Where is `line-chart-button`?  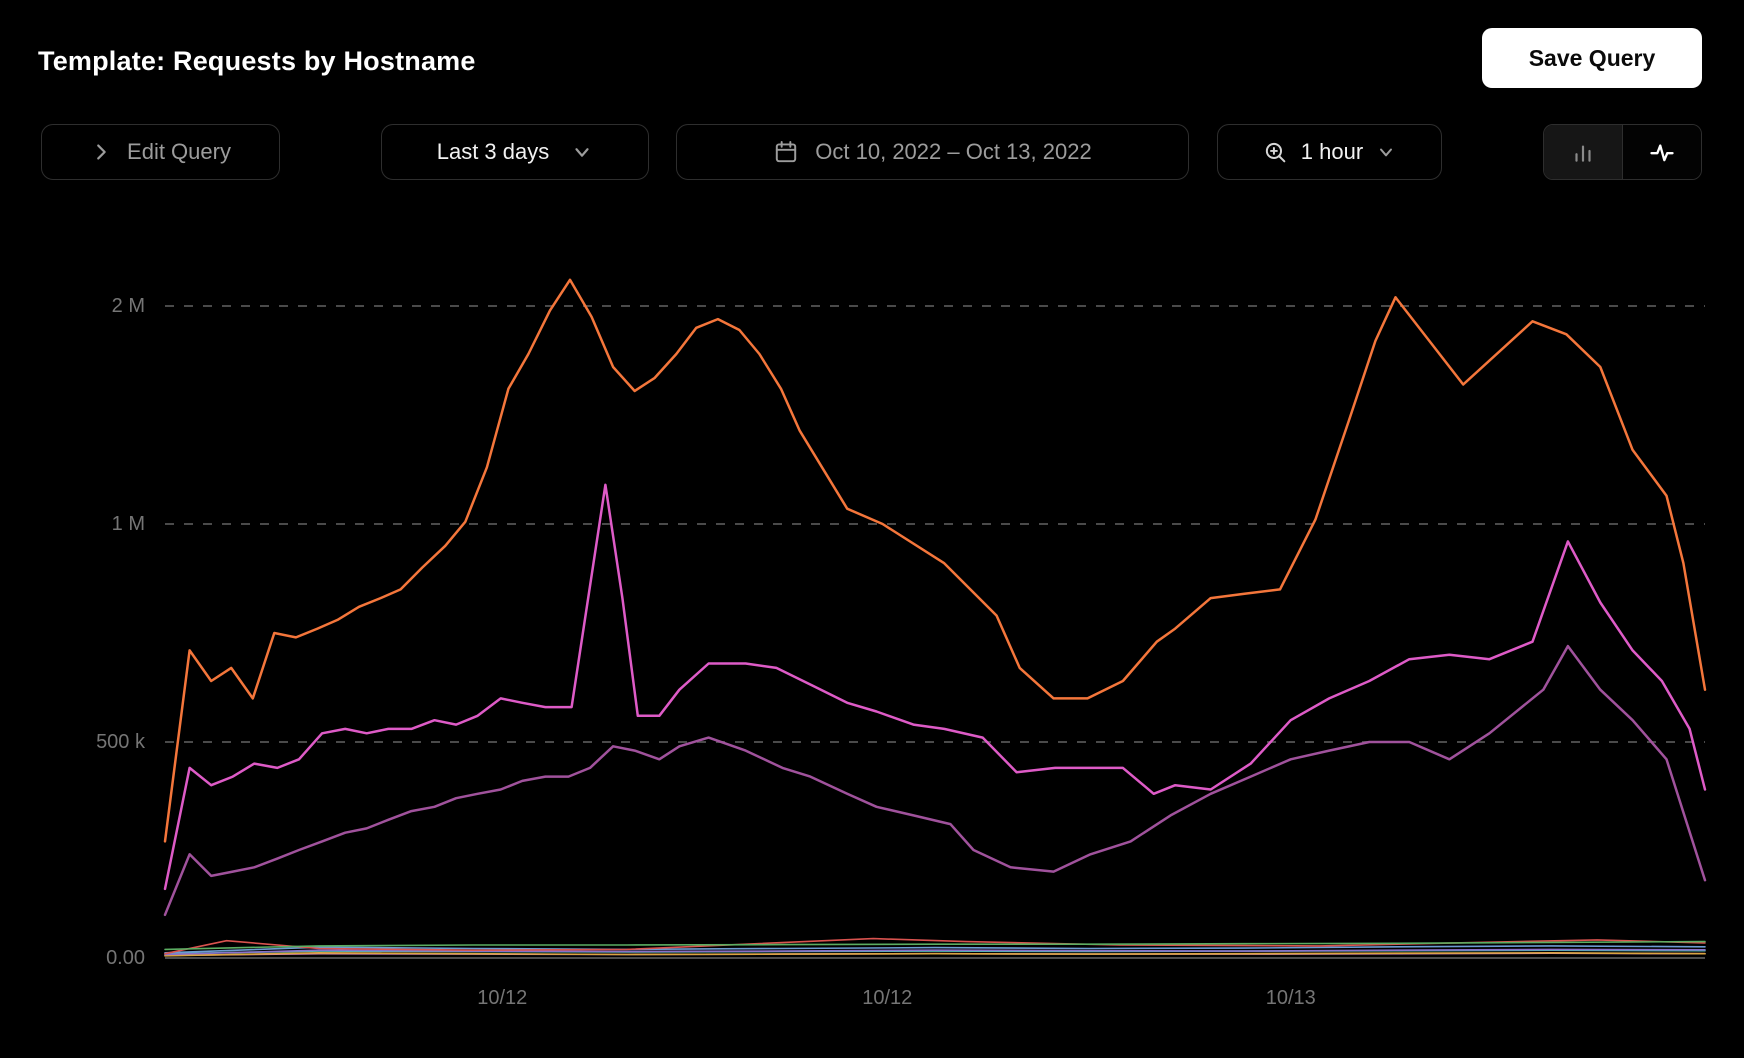
line-chart-button is located at coordinates (1661, 152).